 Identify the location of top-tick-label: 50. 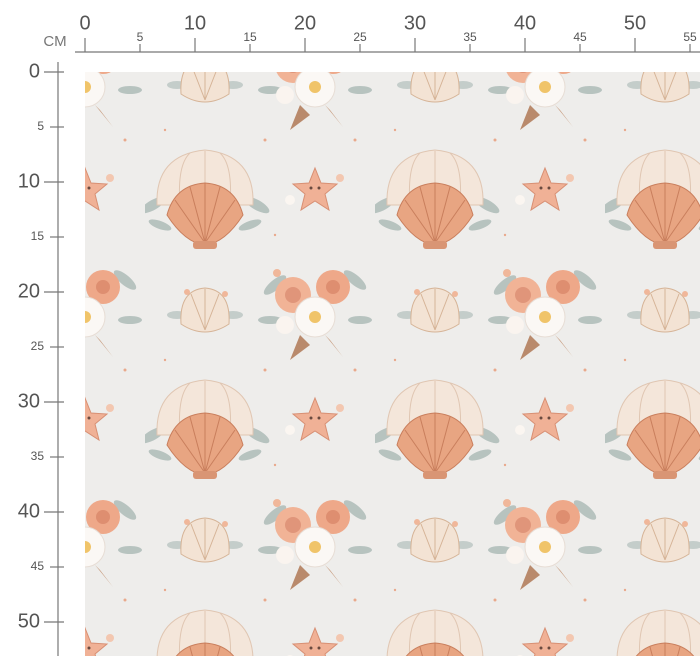
(635, 23).